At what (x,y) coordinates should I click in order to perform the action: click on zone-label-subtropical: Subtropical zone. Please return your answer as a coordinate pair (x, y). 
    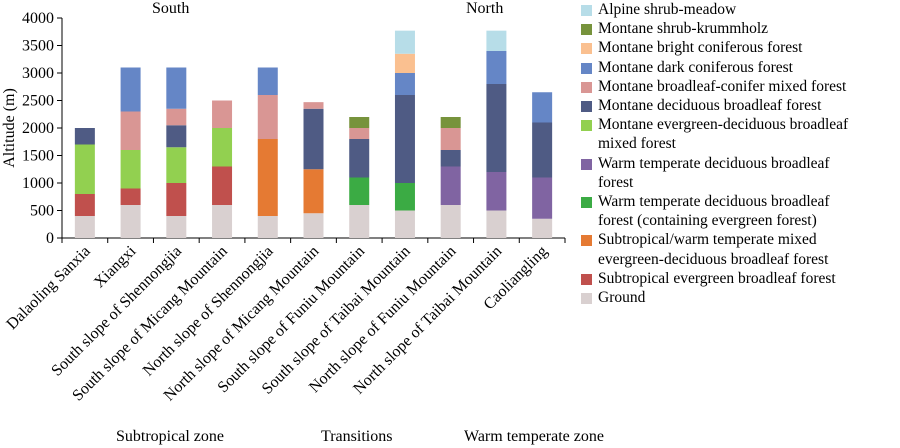
    Looking at the image, I should click on (170, 436).